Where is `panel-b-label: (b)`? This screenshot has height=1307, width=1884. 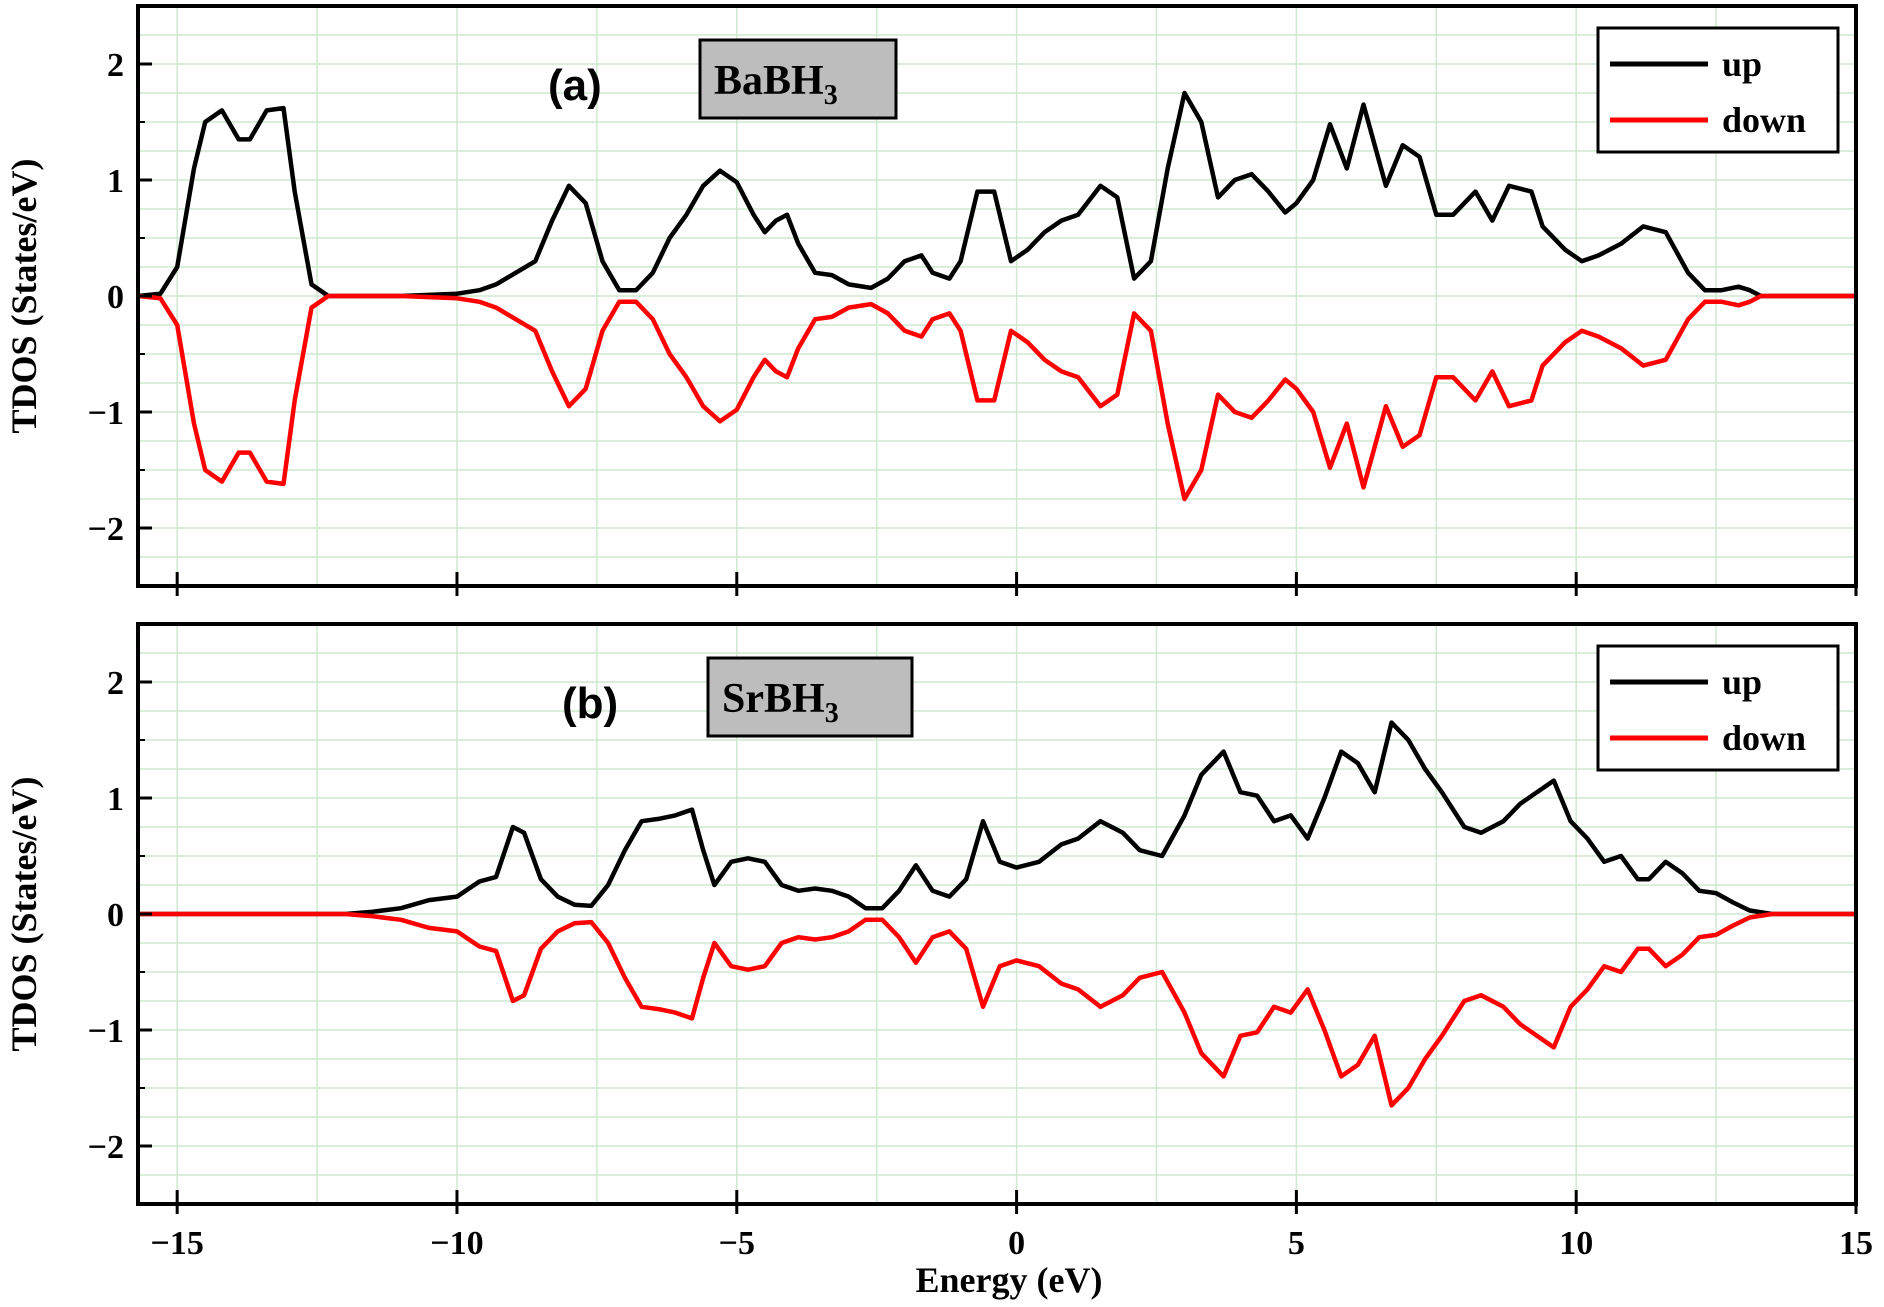 panel-b-label: (b) is located at coordinates (590, 703).